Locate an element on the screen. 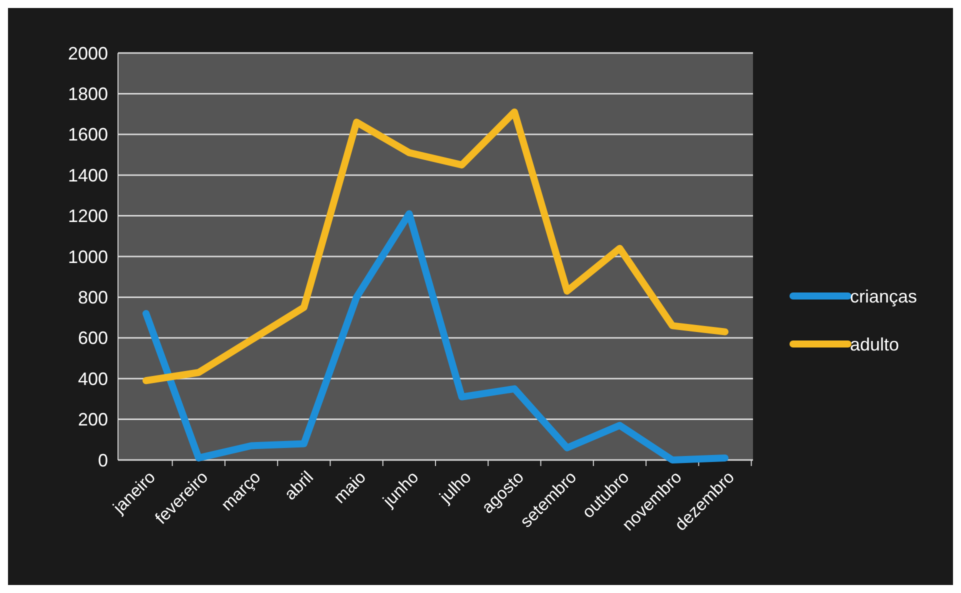  y-tick-label: 2000 is located at coordinates (88, 53).